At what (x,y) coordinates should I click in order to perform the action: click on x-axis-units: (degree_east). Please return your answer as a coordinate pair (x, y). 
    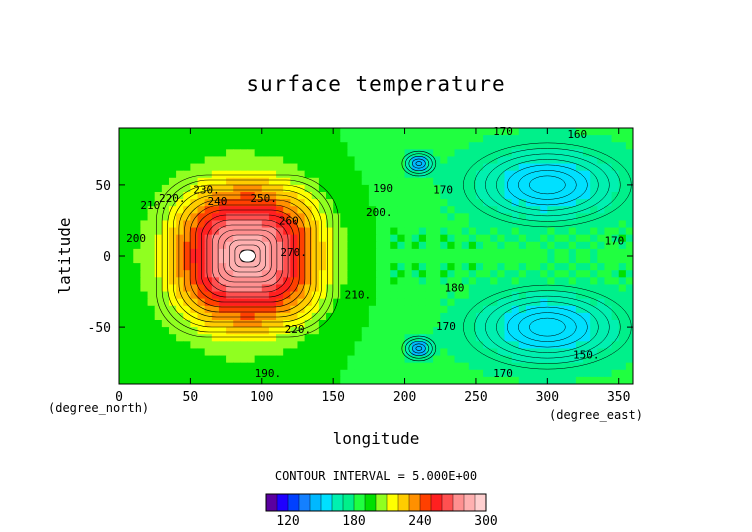
    Looking at the image, I should click on (596, 415).